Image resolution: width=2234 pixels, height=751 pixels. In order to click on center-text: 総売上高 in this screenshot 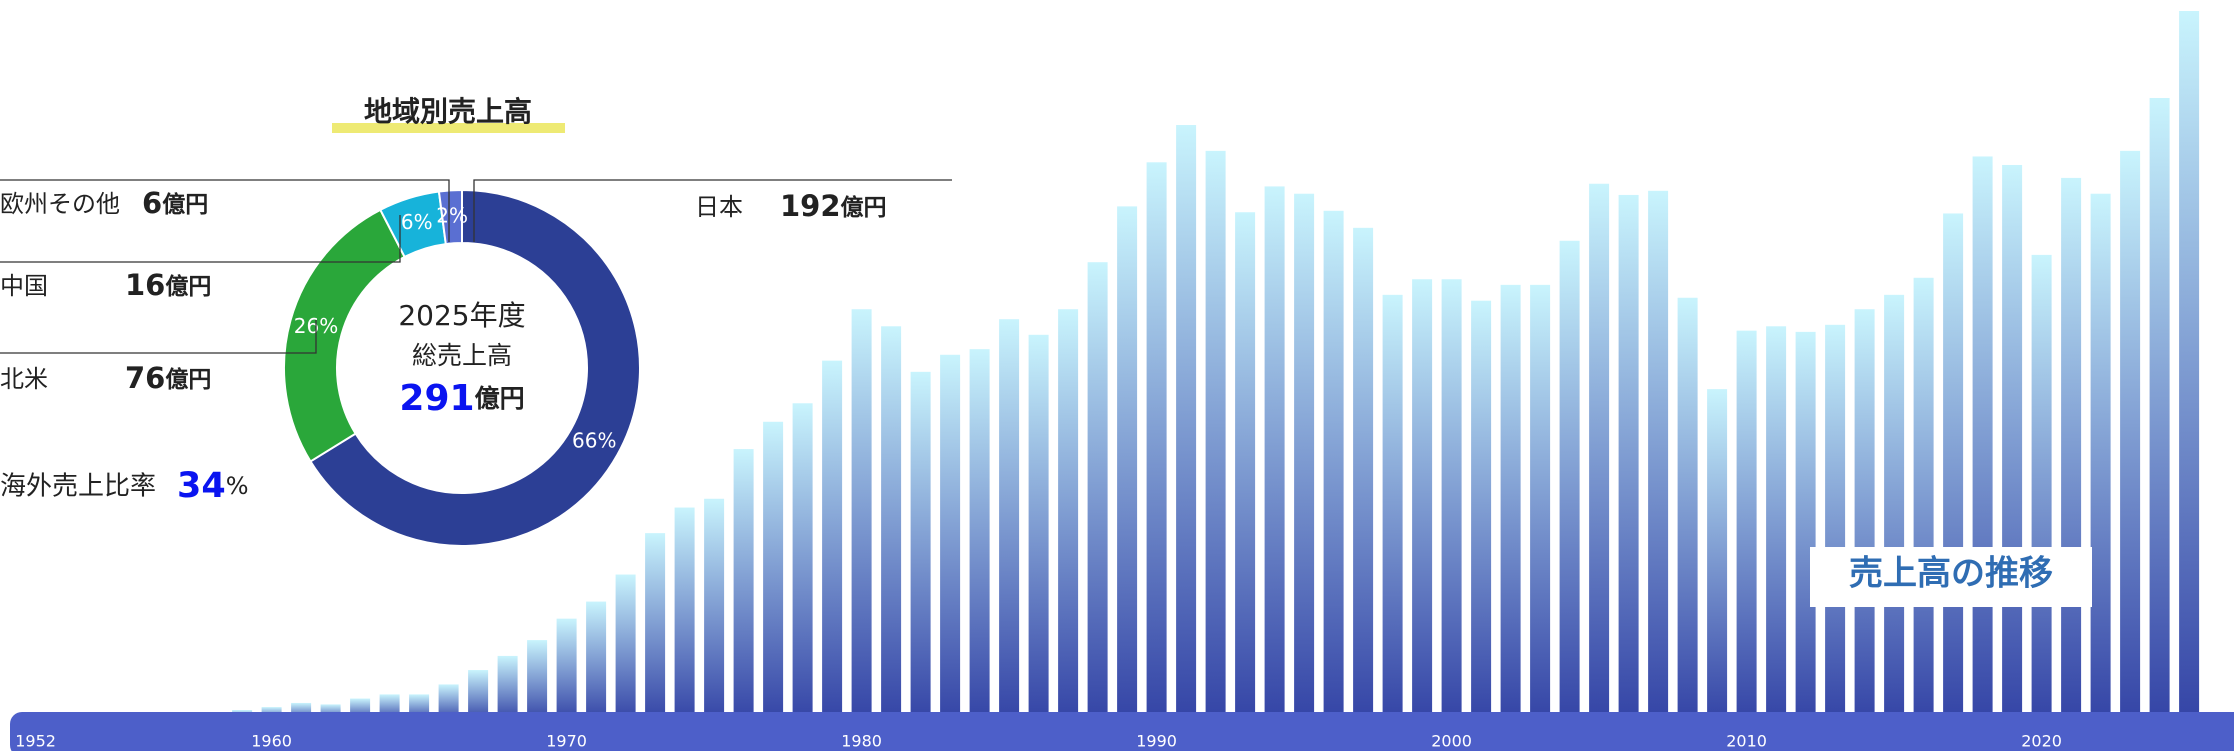, I will do `click(462, 355)`.